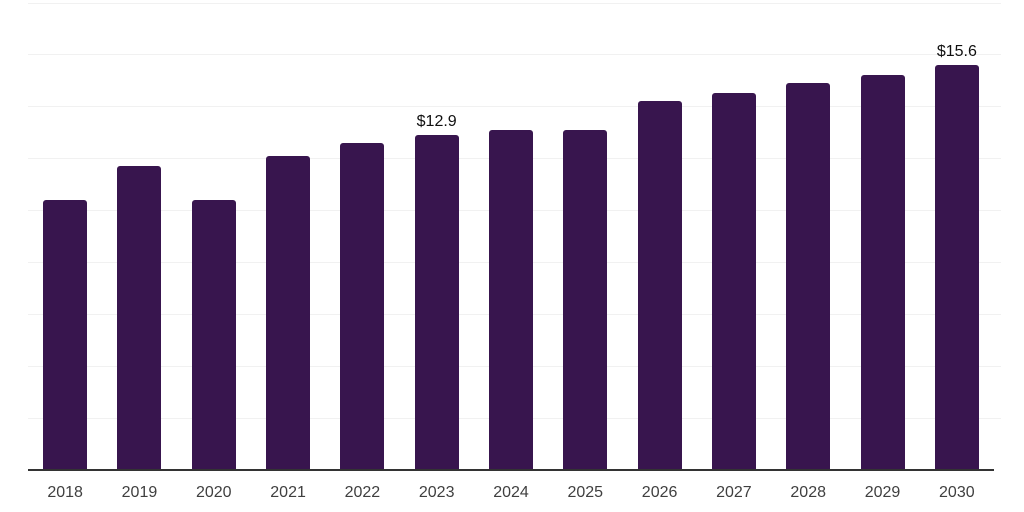 The height and width of the screenshot is (512, 1024). What do you see at coordinates (659, 285) in the screenshot?
I see `bar-2026` at bounding box center [659, 285].